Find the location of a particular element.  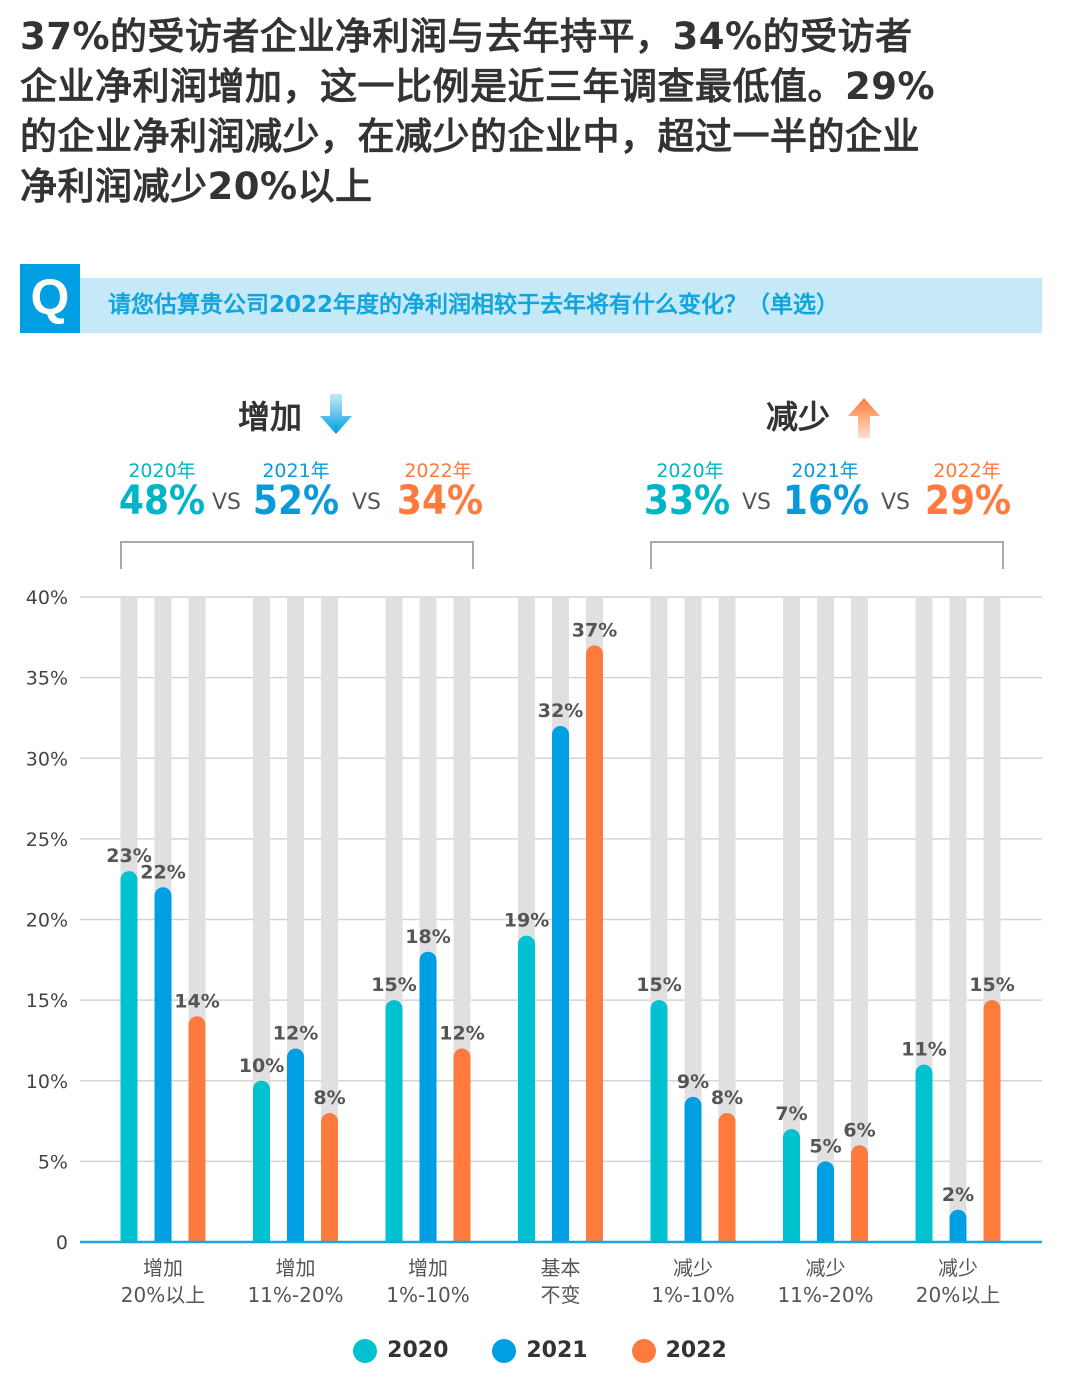

arrow-up-icon is located at coordinates (864, 418).